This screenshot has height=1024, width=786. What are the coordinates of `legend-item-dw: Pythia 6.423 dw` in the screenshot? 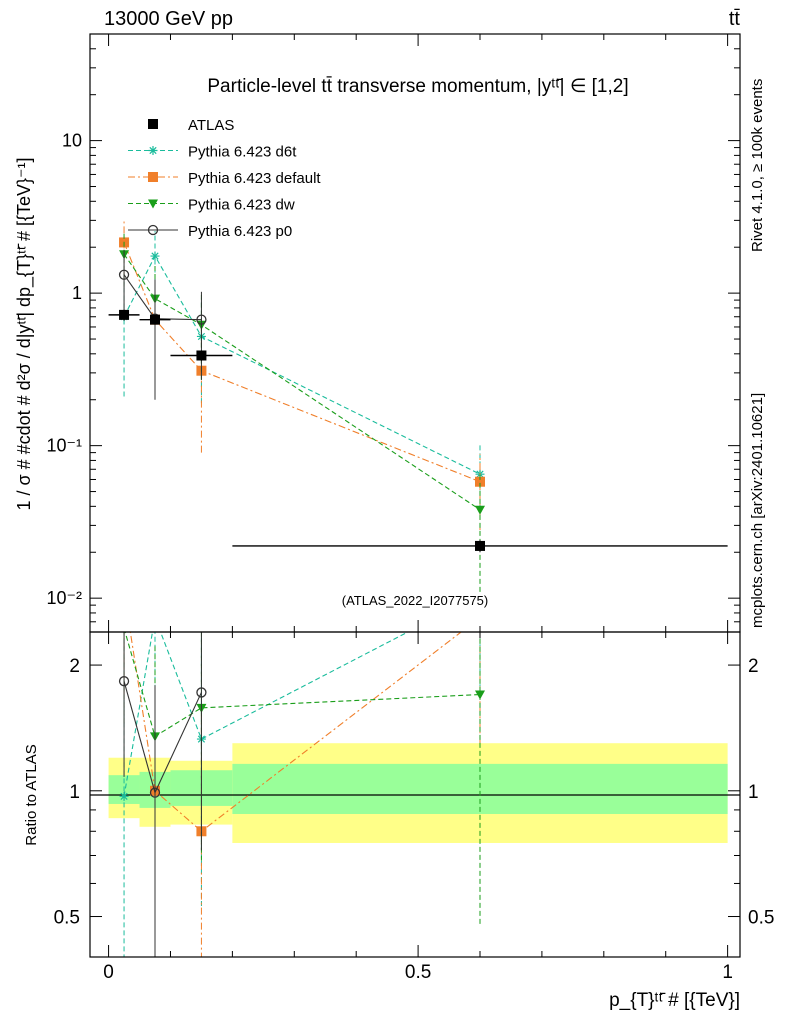 It's located at (211, 205).